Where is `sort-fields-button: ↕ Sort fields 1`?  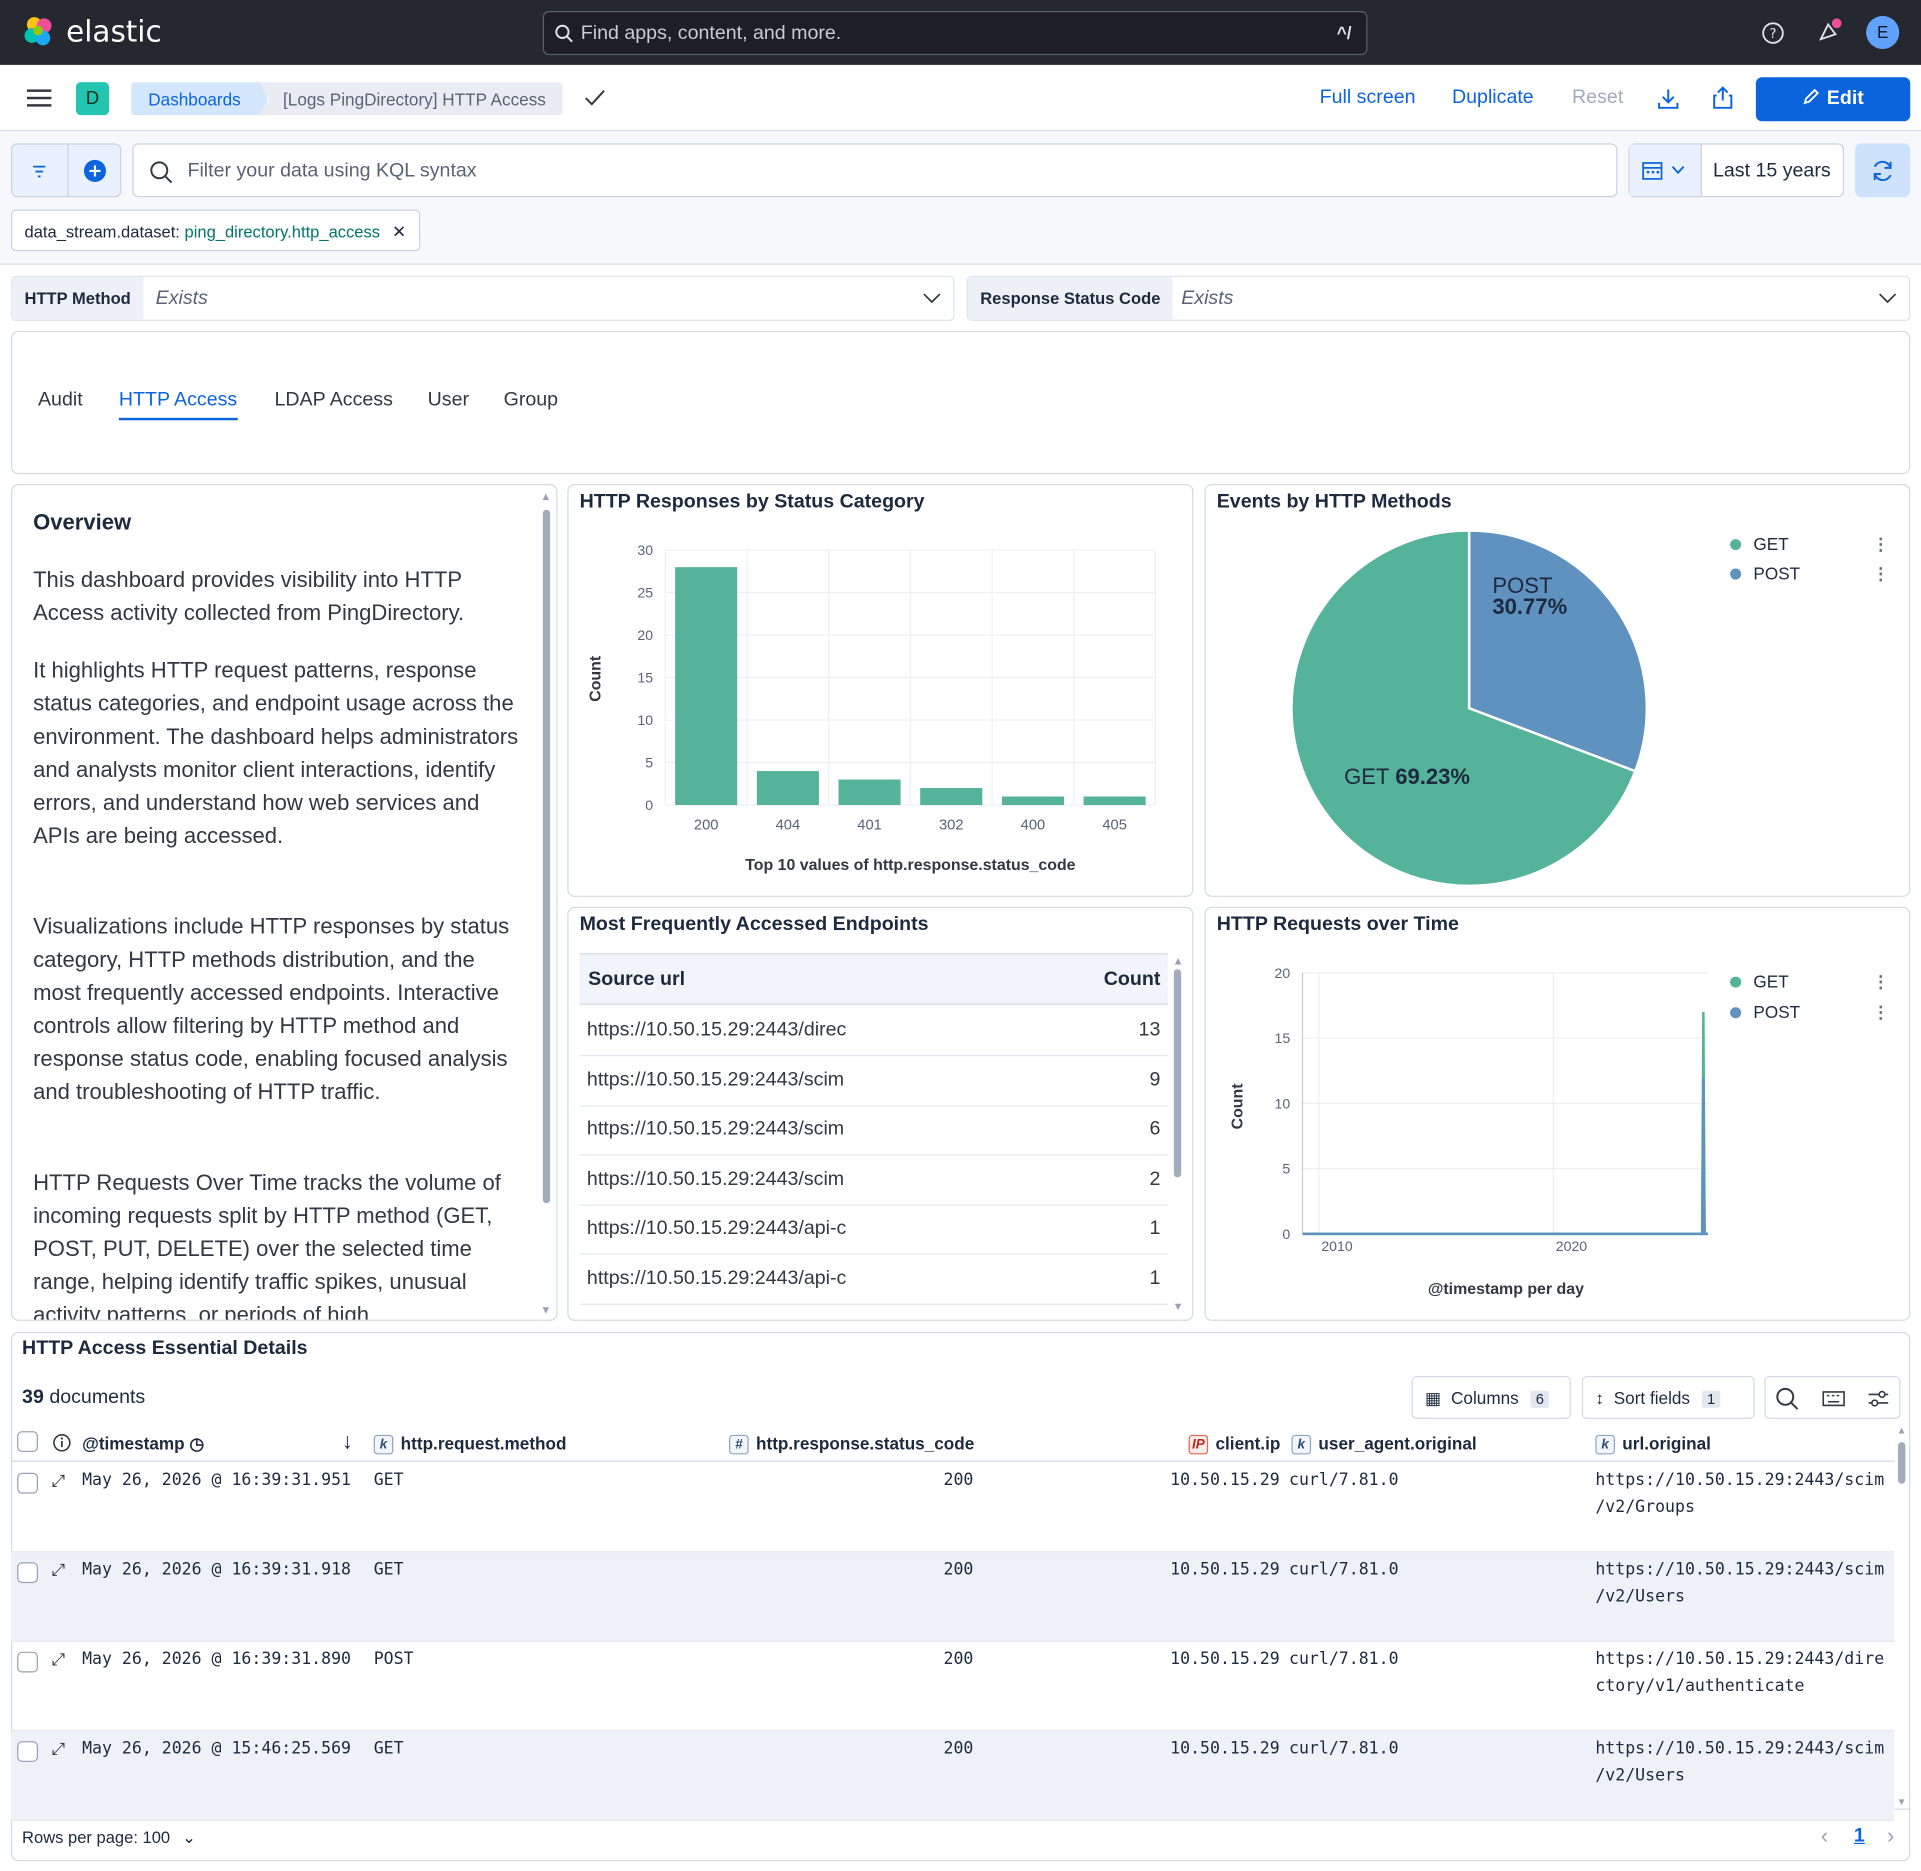
sort-fields-button: ↕ Sort fields 1 is located at coordinates (1668, 1397).